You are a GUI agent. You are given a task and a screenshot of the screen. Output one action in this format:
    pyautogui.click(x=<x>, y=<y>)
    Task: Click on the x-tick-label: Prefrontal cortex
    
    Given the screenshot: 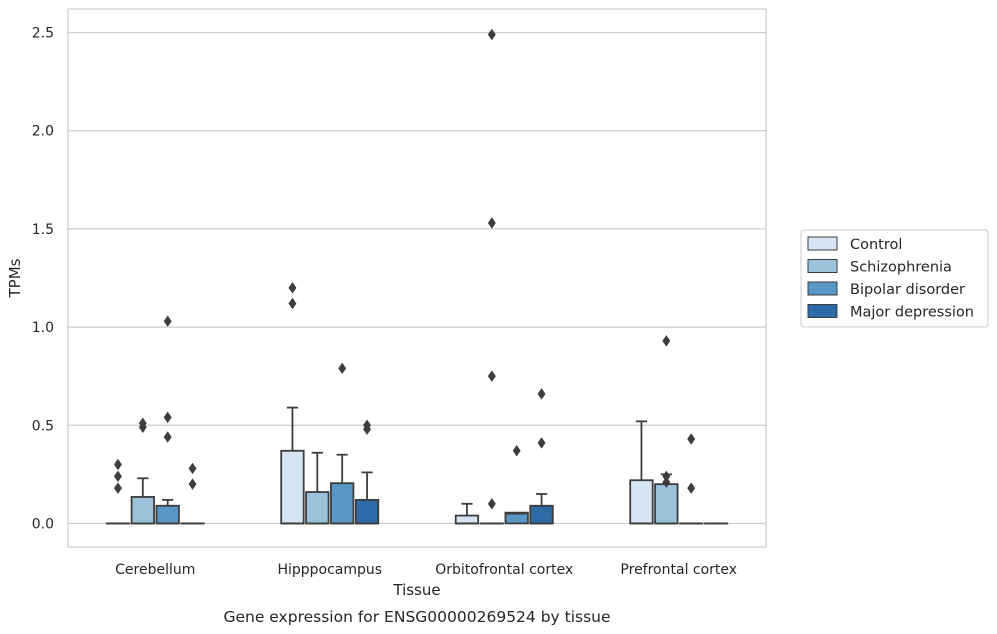 What is the action you would take?
    pyautogui.click(x=678, y=570)
    